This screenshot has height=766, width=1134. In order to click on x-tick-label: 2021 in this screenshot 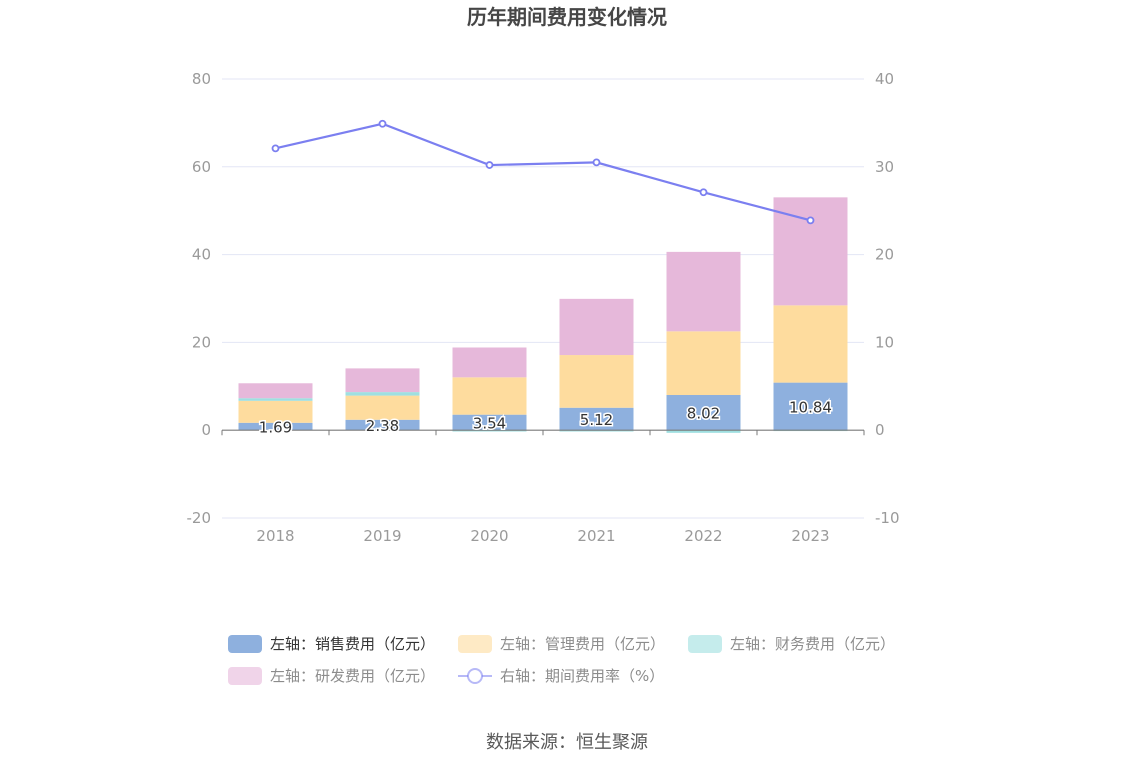, I will do `click(596, 536)`.